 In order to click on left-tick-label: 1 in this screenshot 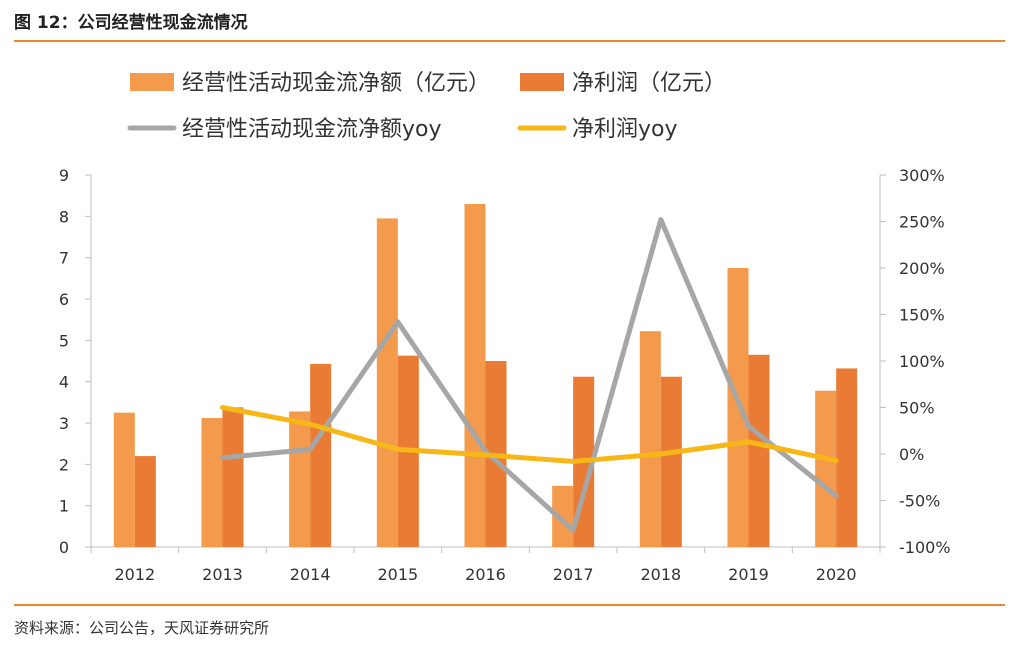, I will do `click(64, 506)`.